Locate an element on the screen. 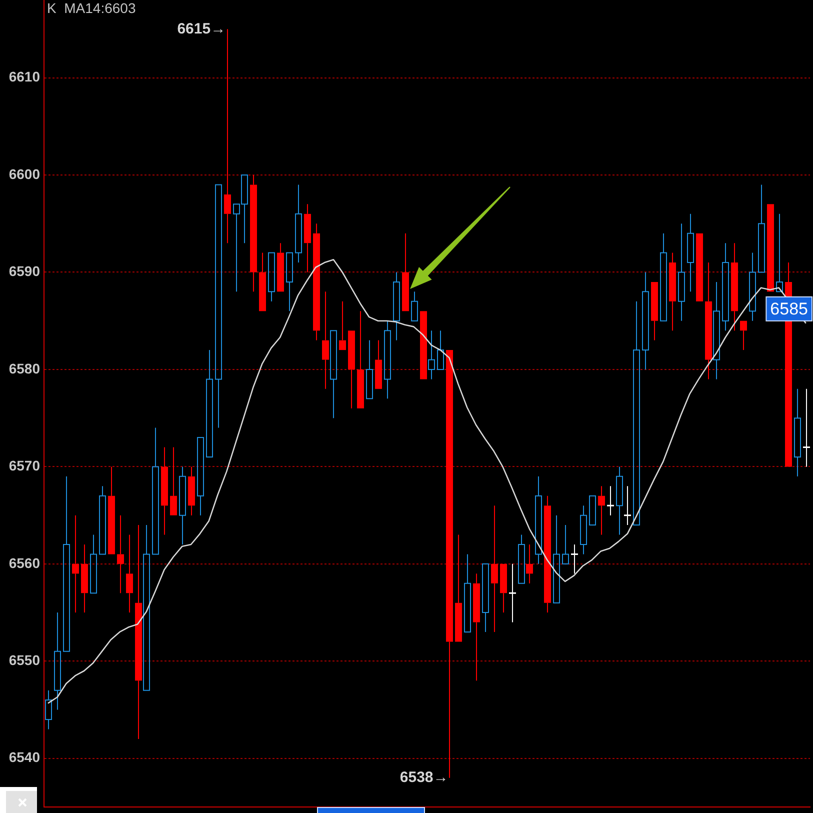 This screenshot has width=813, height=813. y-tick-label: 6570 is located at coordinates (24, 466).